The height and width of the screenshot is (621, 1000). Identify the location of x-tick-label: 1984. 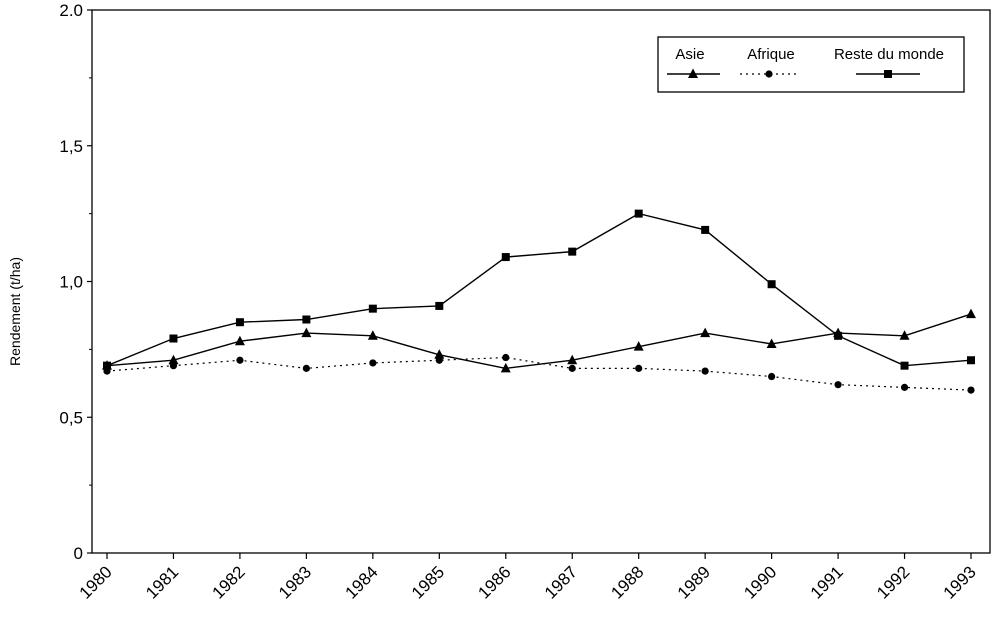
(361, 582).